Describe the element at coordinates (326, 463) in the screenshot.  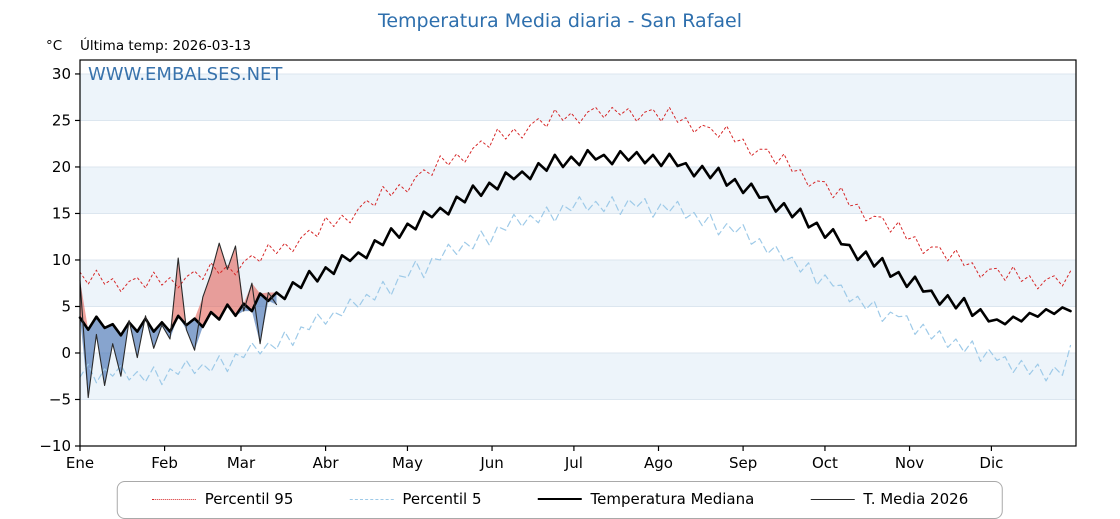
I see `svg-text: Abr` at that location.